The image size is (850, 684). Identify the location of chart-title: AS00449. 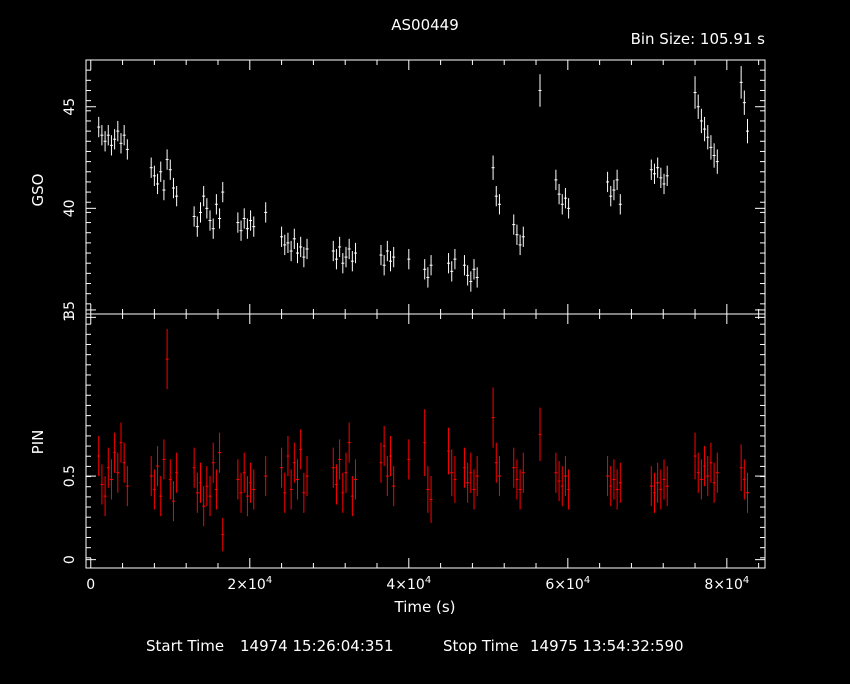
(425, 25).